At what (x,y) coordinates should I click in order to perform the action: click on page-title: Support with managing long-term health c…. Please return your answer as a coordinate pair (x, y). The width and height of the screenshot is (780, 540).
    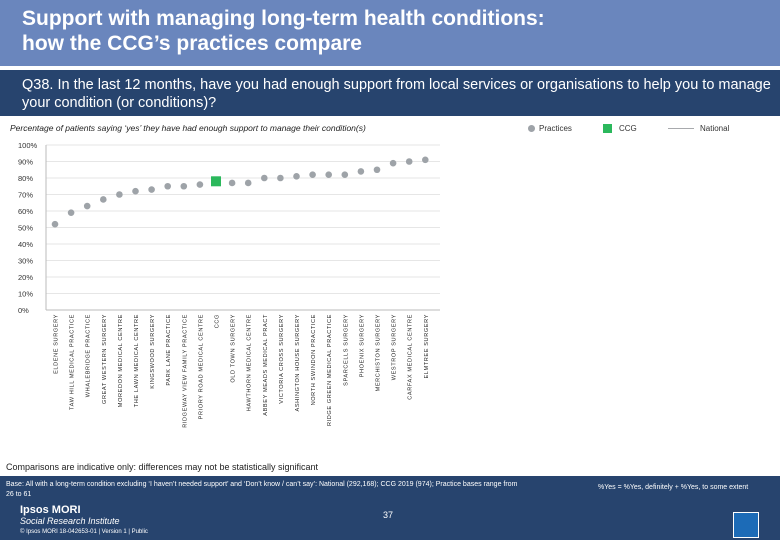
    Looking at the image, I should click on (392, 31).